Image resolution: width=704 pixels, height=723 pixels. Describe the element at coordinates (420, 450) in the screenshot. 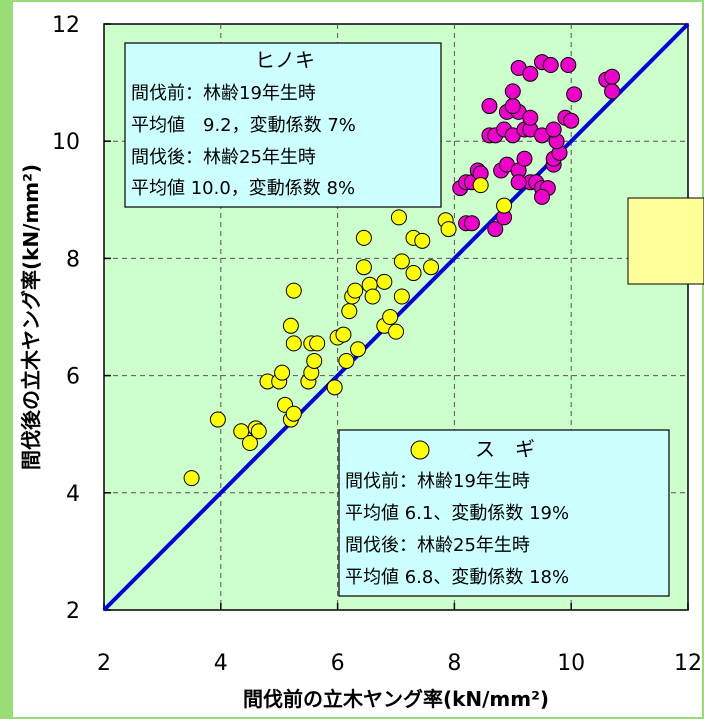

I see `sugi-legend-marker` at that location.